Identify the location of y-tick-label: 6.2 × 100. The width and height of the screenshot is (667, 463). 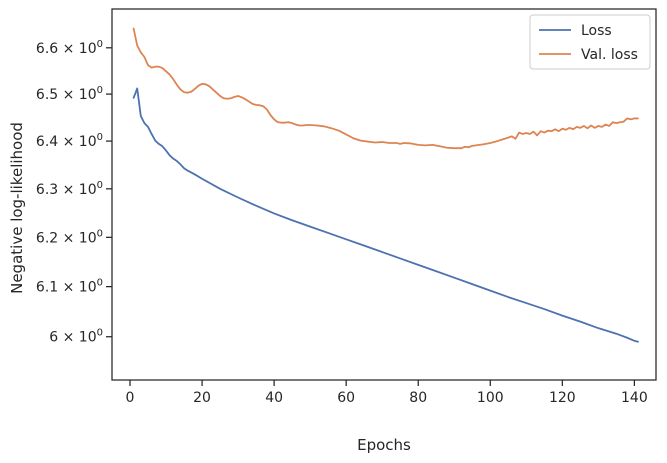
(69, 237).